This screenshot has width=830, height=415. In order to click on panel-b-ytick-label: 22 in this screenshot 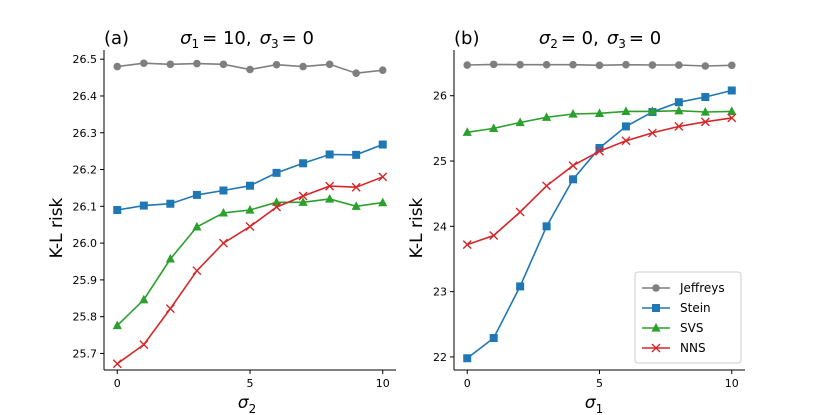, I will do `click(440, 357)`.